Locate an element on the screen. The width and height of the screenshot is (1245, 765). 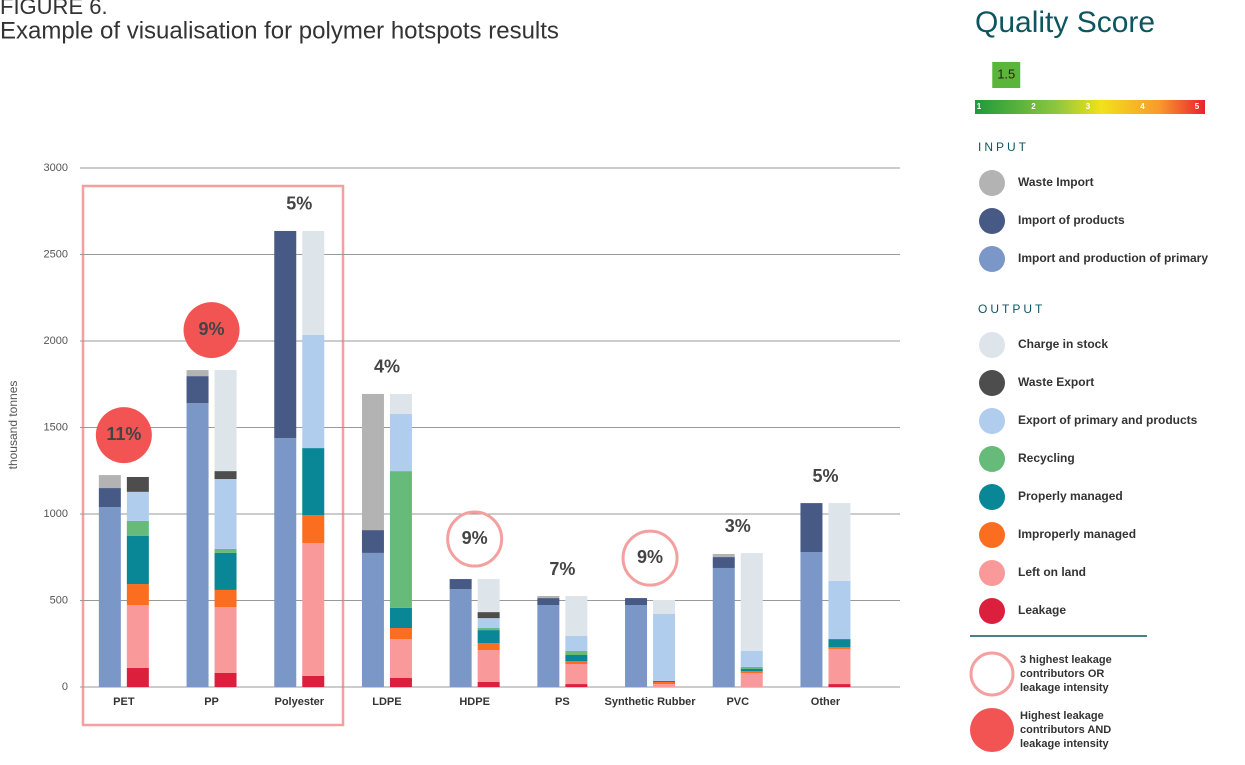
quality-scale is located at coordinates (1090, 107).